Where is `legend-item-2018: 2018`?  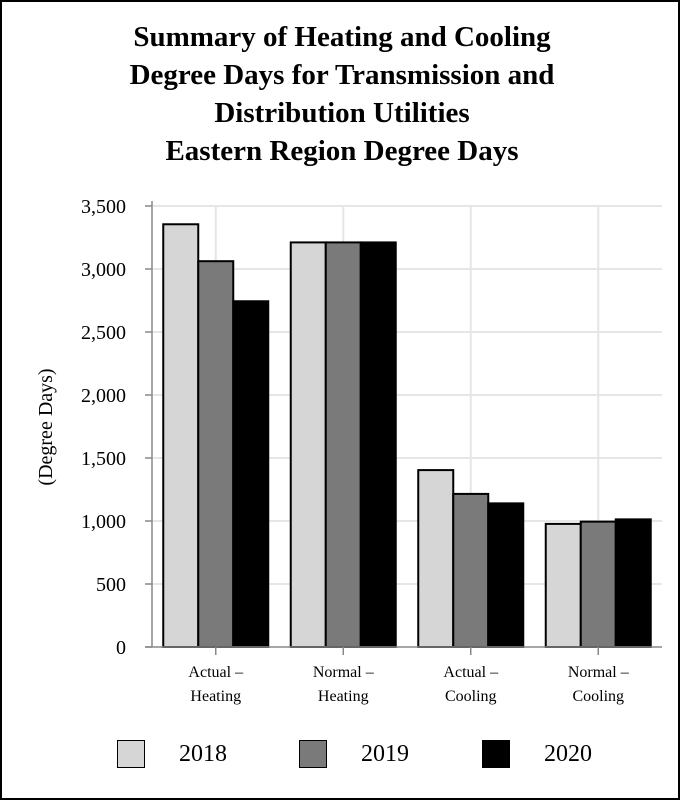 legend-item-2018: 2018 is located at coordinates (172, 754).